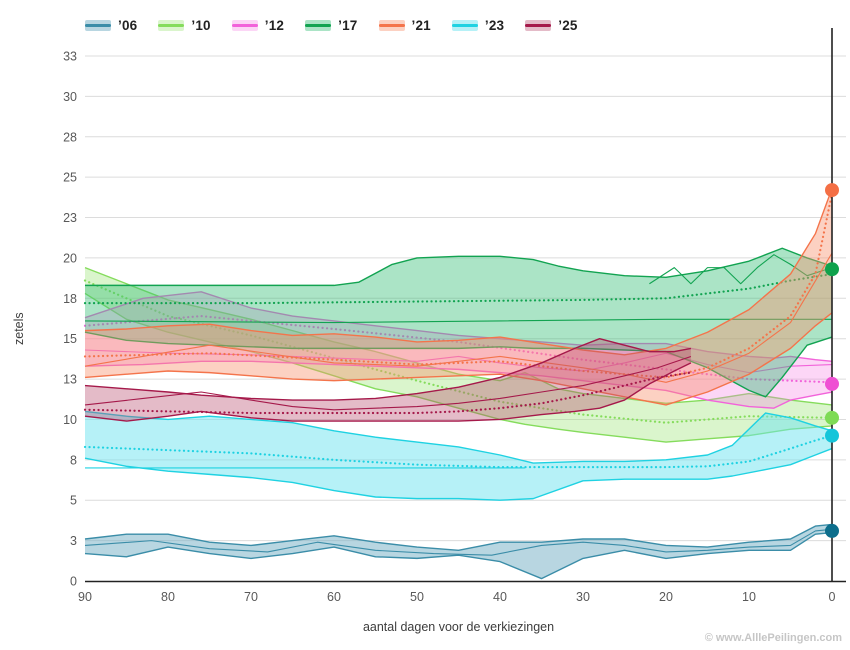 This screenshot has width=850, height=650. What do you see at coordinates (70, 258) in the screenshot?
I see `y-tick-label: 20` at bounding box center [70, 258].